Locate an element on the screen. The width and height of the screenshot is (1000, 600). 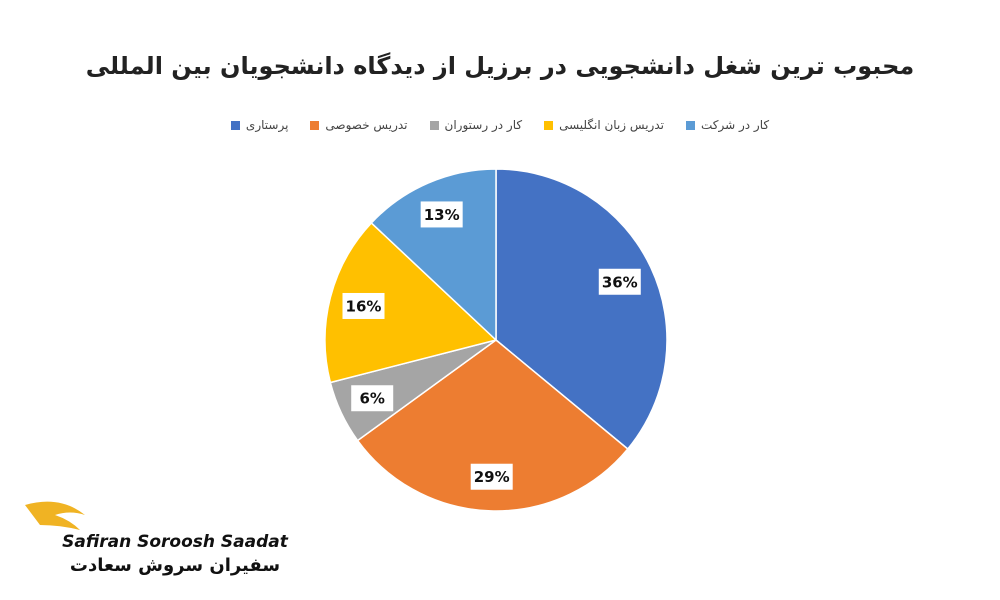
data-label: 16% is located at coordinates (364, 306).